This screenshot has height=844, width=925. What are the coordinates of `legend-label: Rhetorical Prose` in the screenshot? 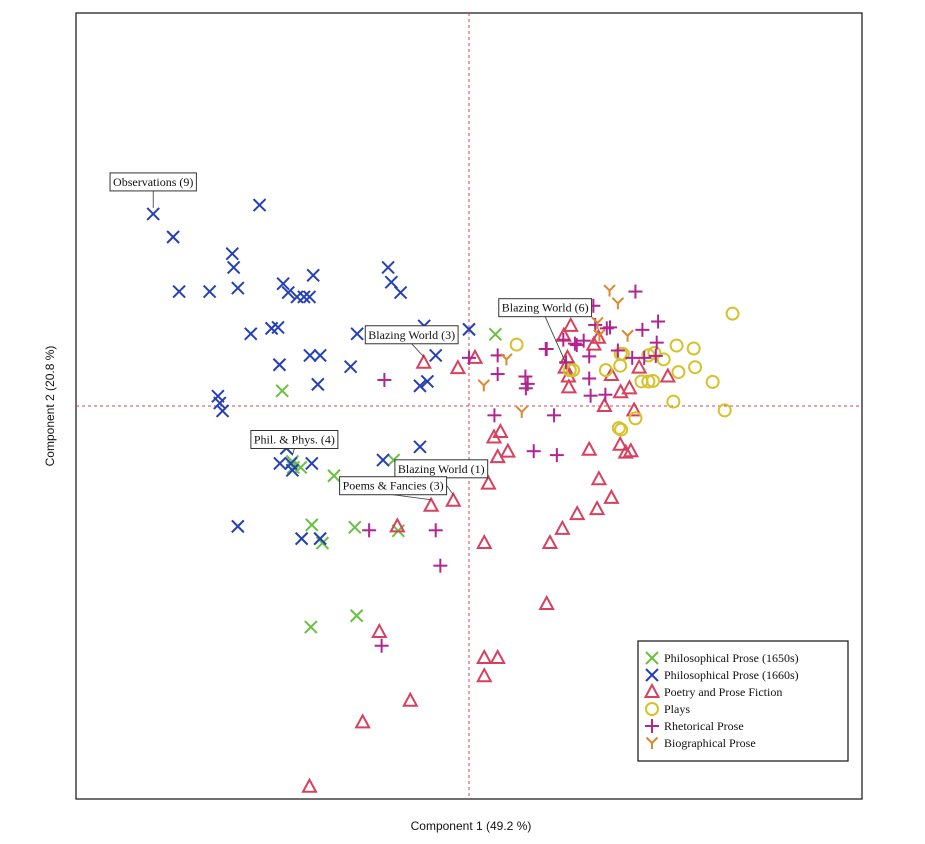 It's located at (704, 726).